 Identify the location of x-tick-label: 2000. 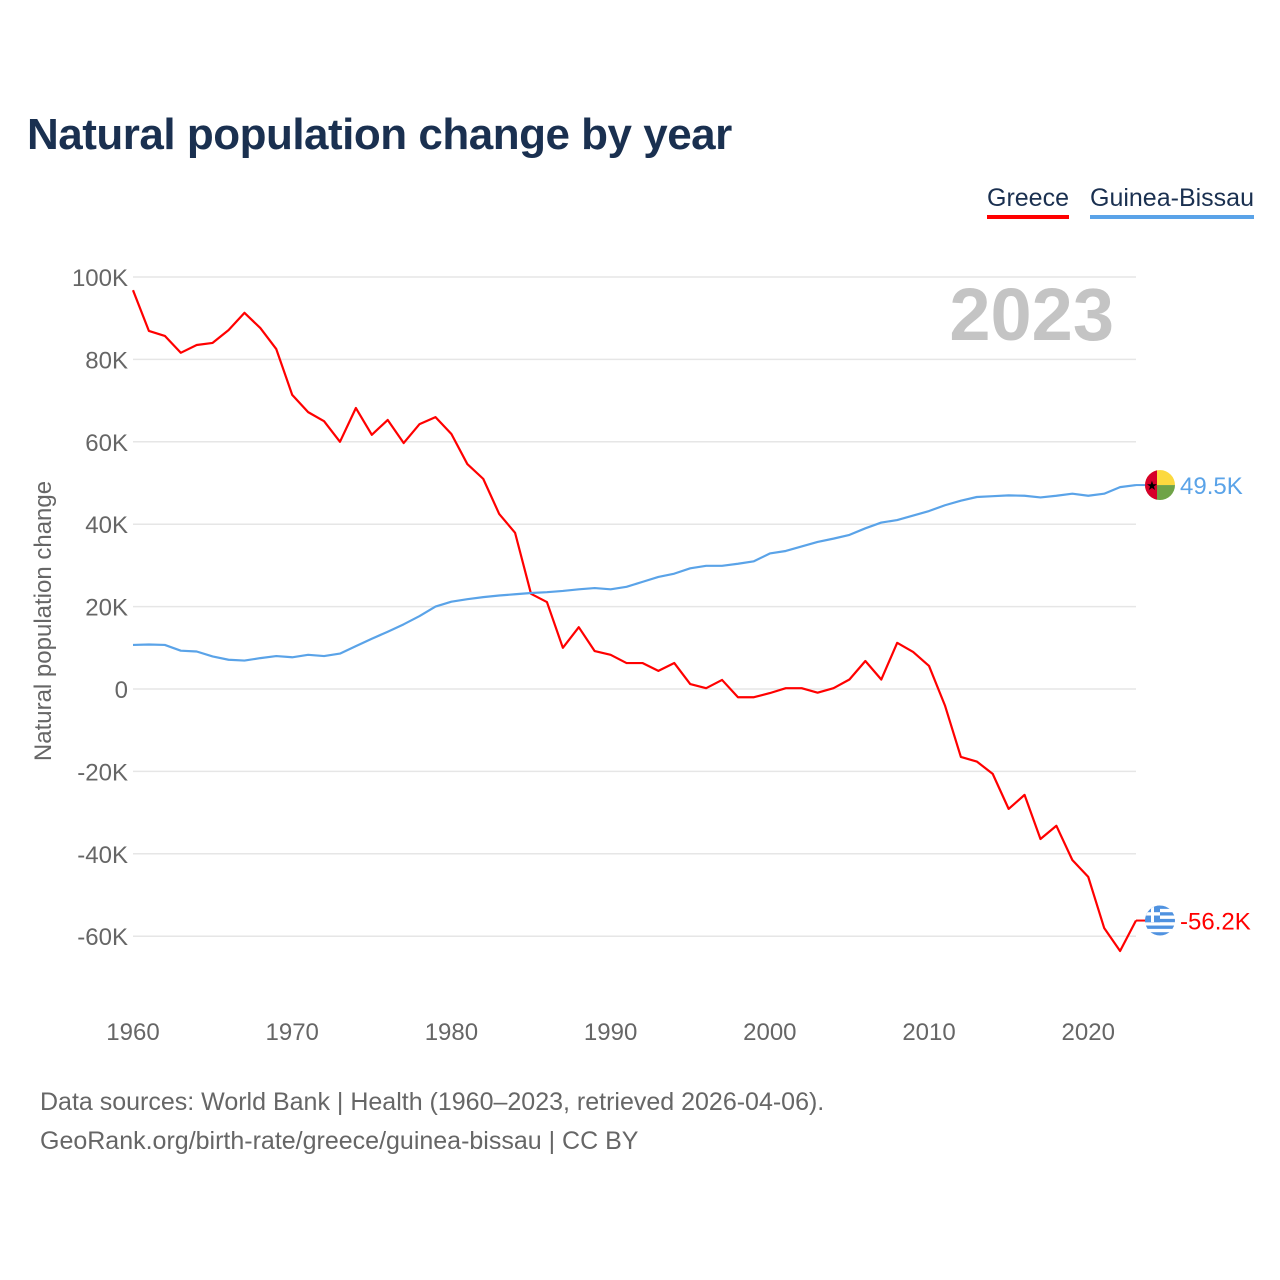
(769, 1032).